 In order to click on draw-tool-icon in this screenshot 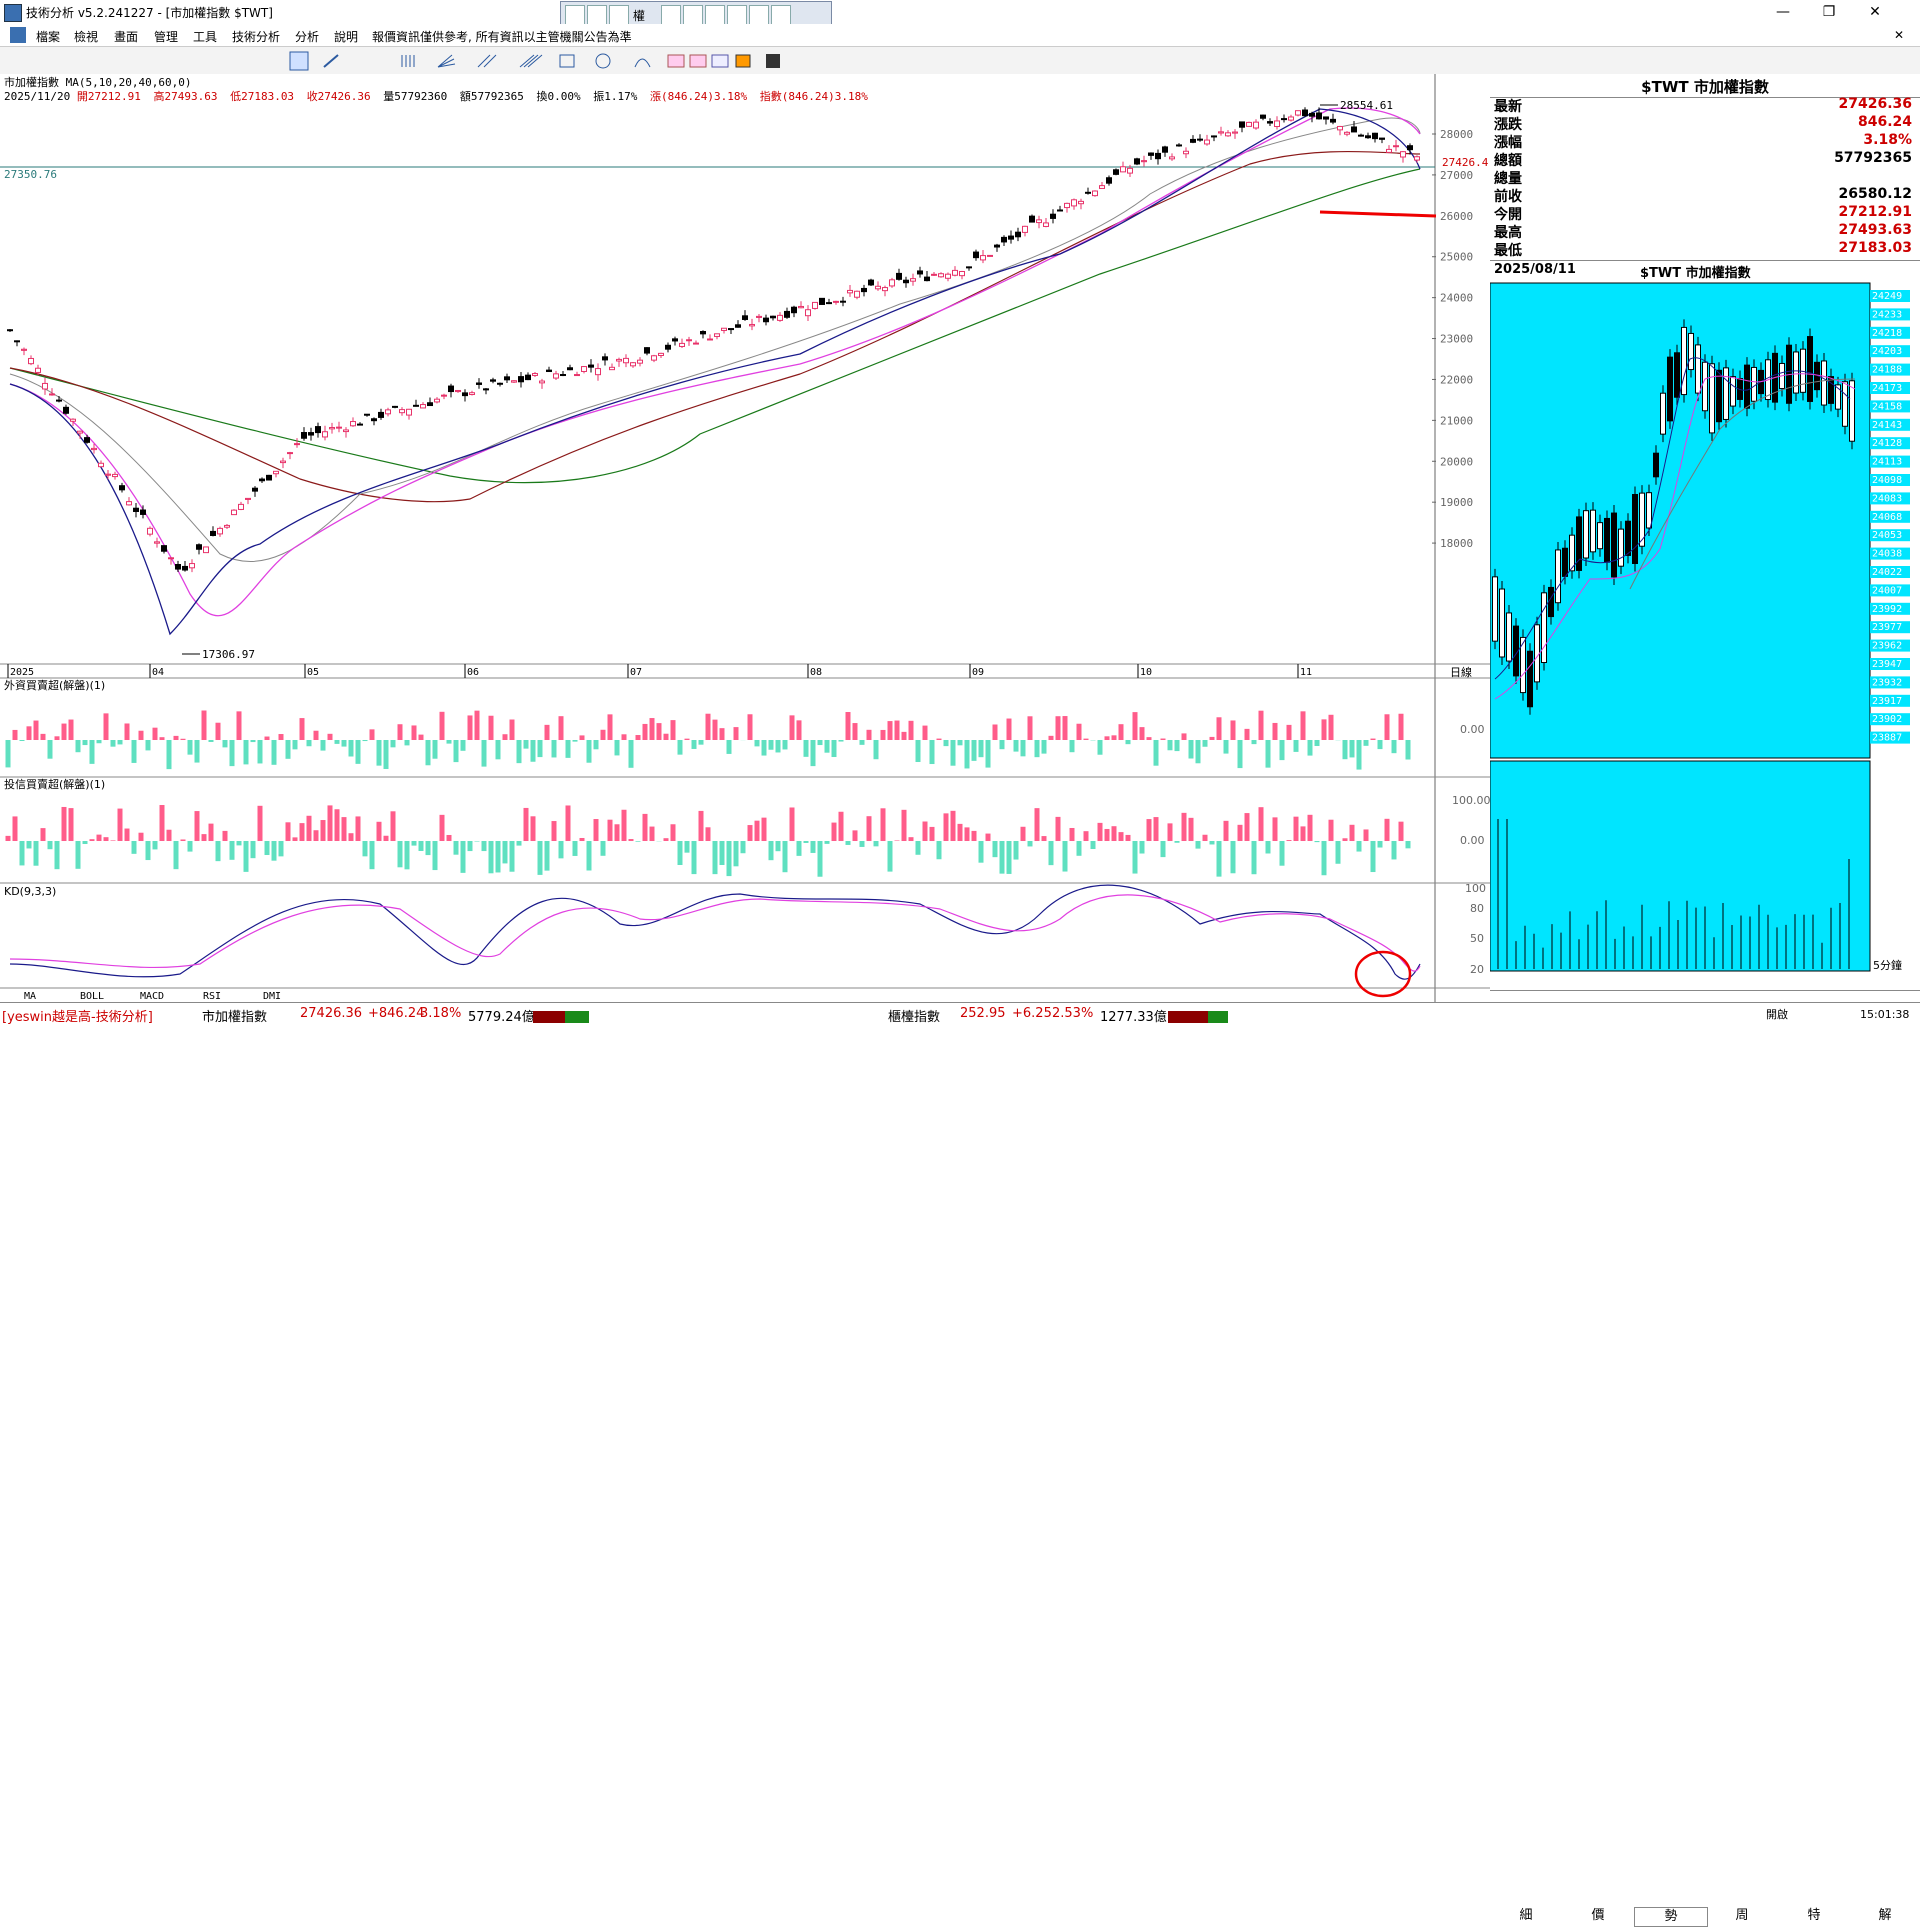, I will do `click(693, 15)`.